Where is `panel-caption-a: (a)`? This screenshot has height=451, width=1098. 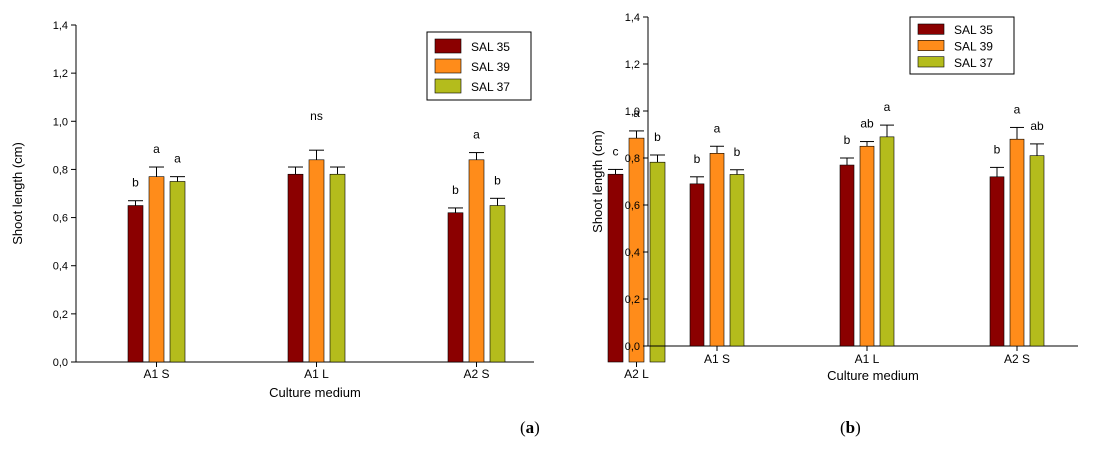 panel-caption-a: (a) is located at coordinates (530, 427).